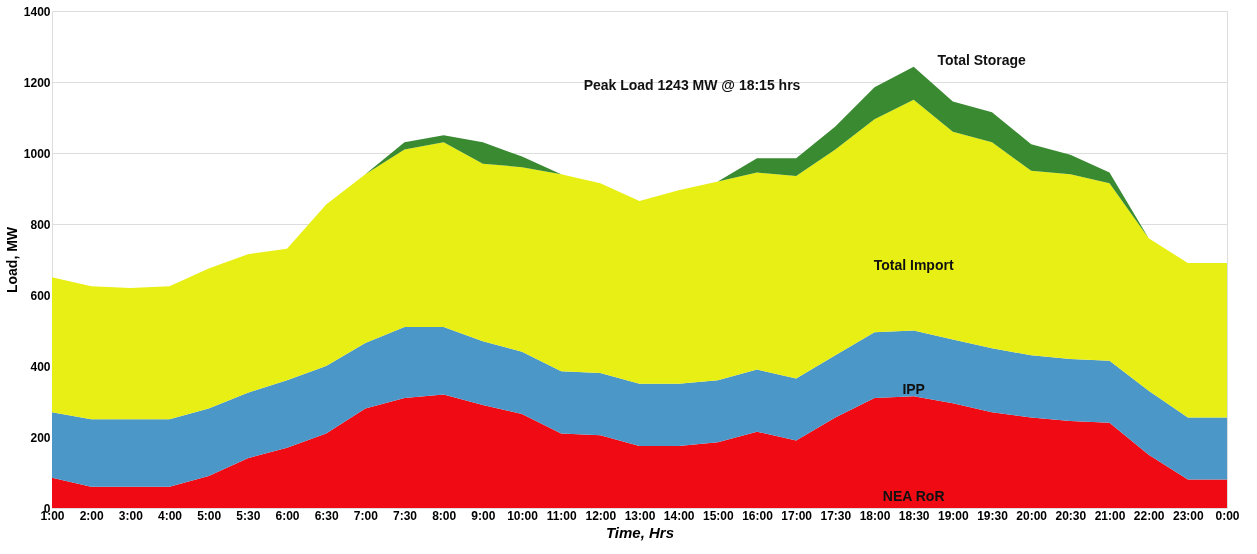 The height and width of the screenshot is (554, 1257). What do you see at coordinates (679, 515) in the screenshot?
I see `x-tick-label: 14:00` at bounding box center [679, 515].